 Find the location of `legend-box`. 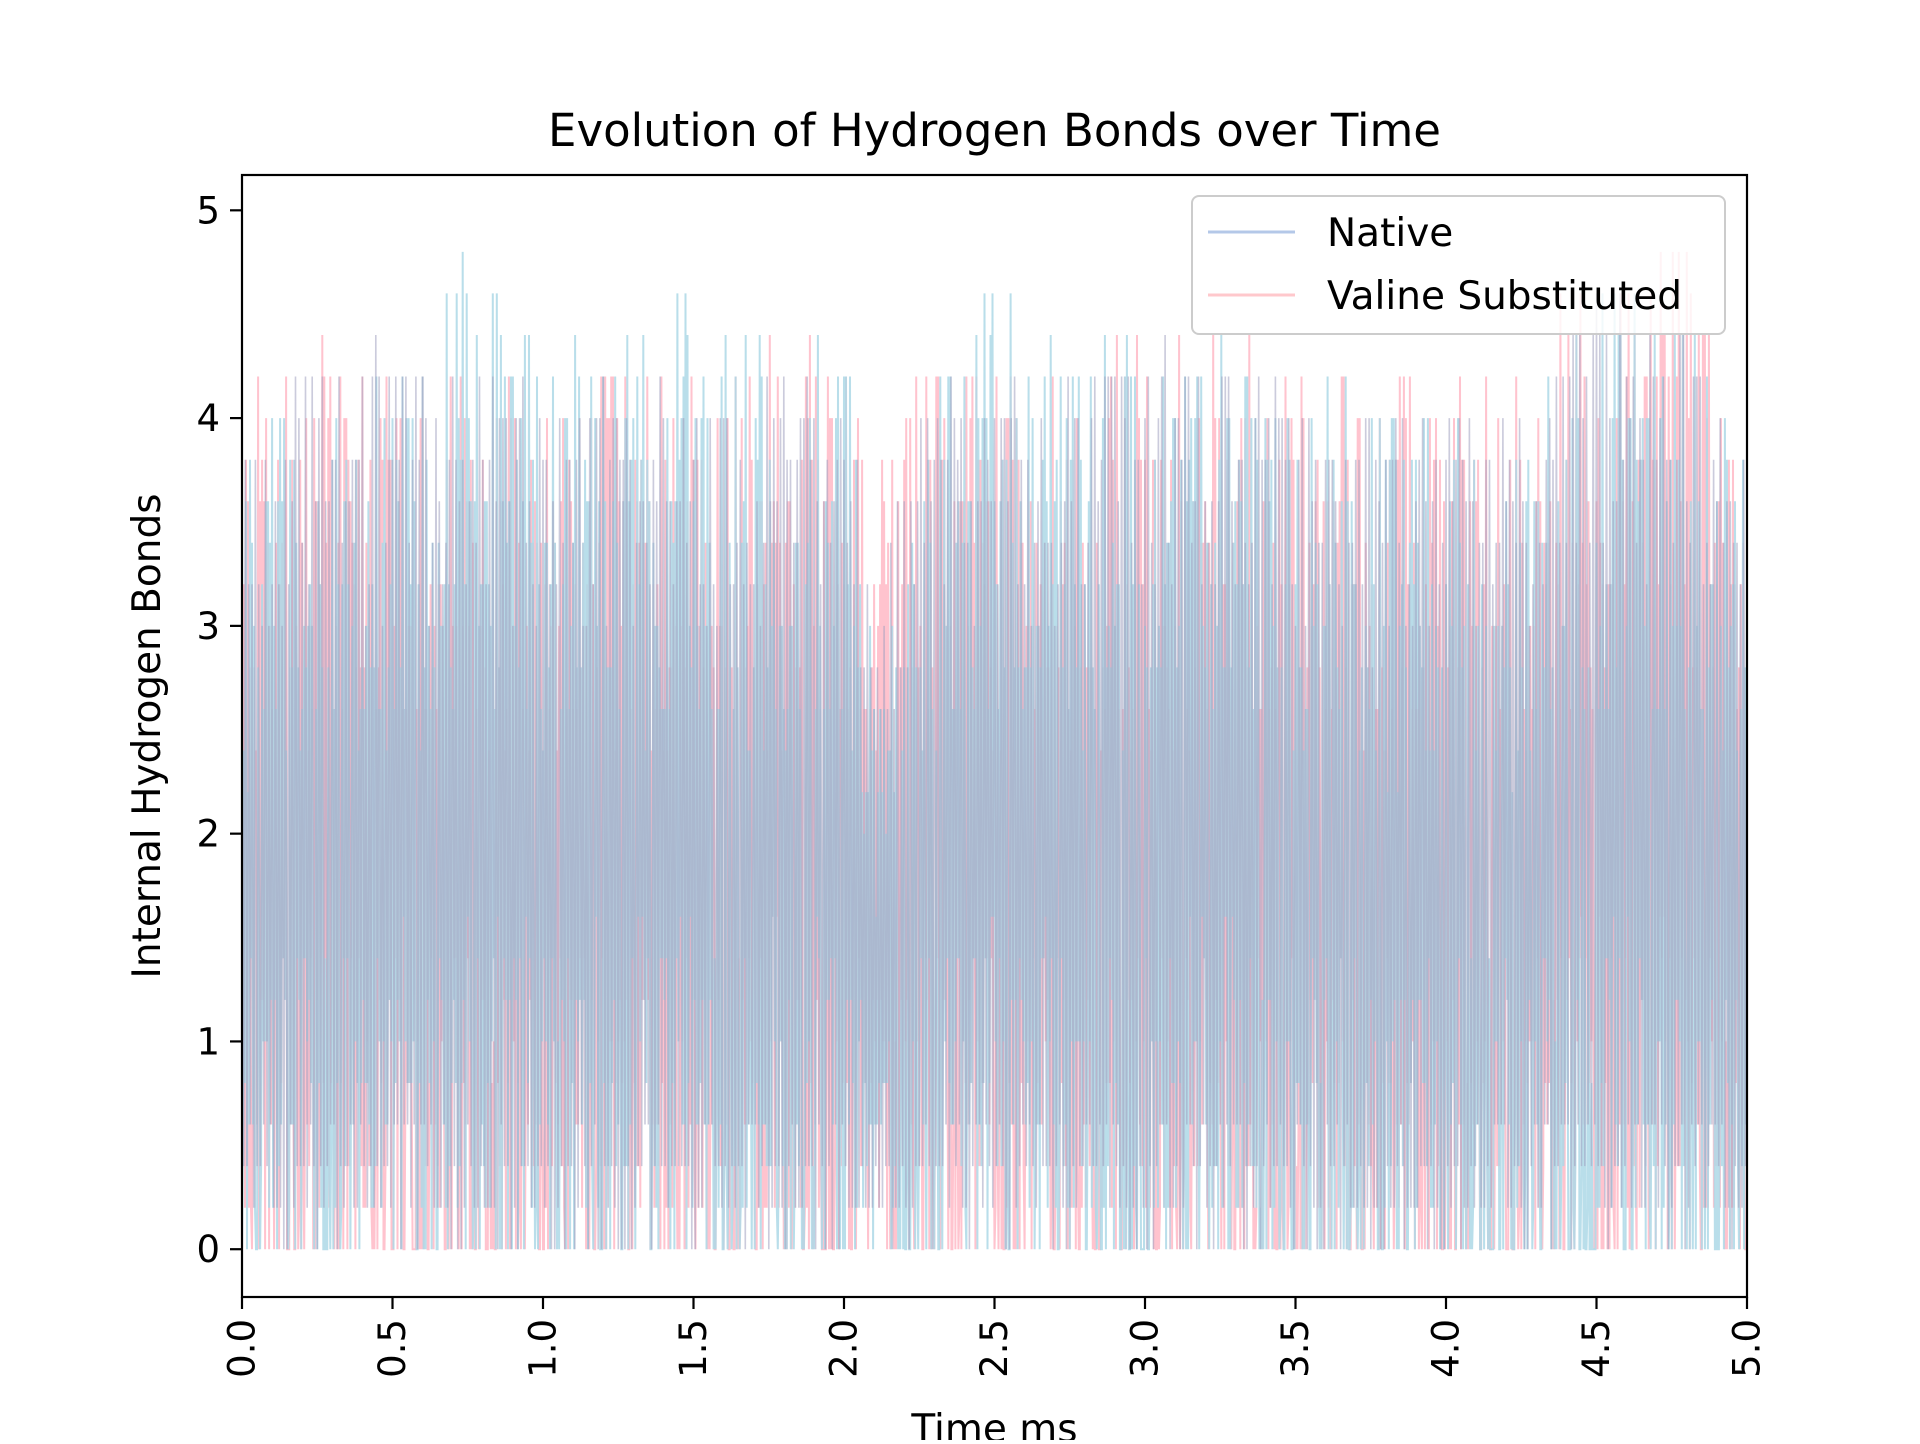

legend-box is located at coordinates (1458, 265).